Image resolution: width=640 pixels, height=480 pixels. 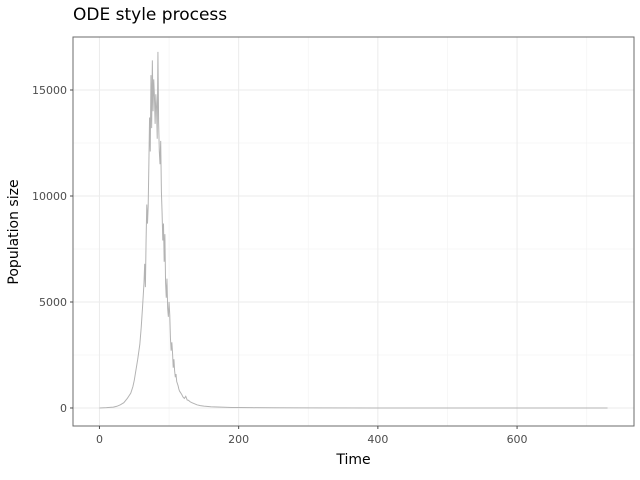 What do you see at coordinates (312, 436) in the screenshot?
I see `x-axis: 0 200 400 600` at bounding box center [312, 436].